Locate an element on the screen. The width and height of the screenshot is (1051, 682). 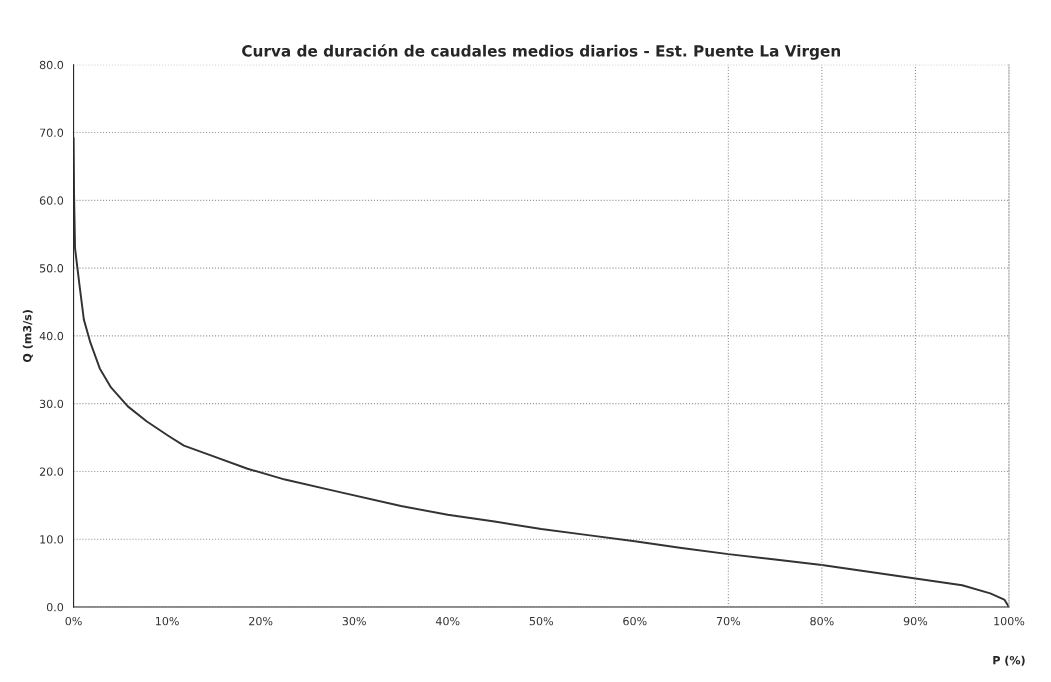
x-tick-label: 90% is located at coordinates (915, 621).